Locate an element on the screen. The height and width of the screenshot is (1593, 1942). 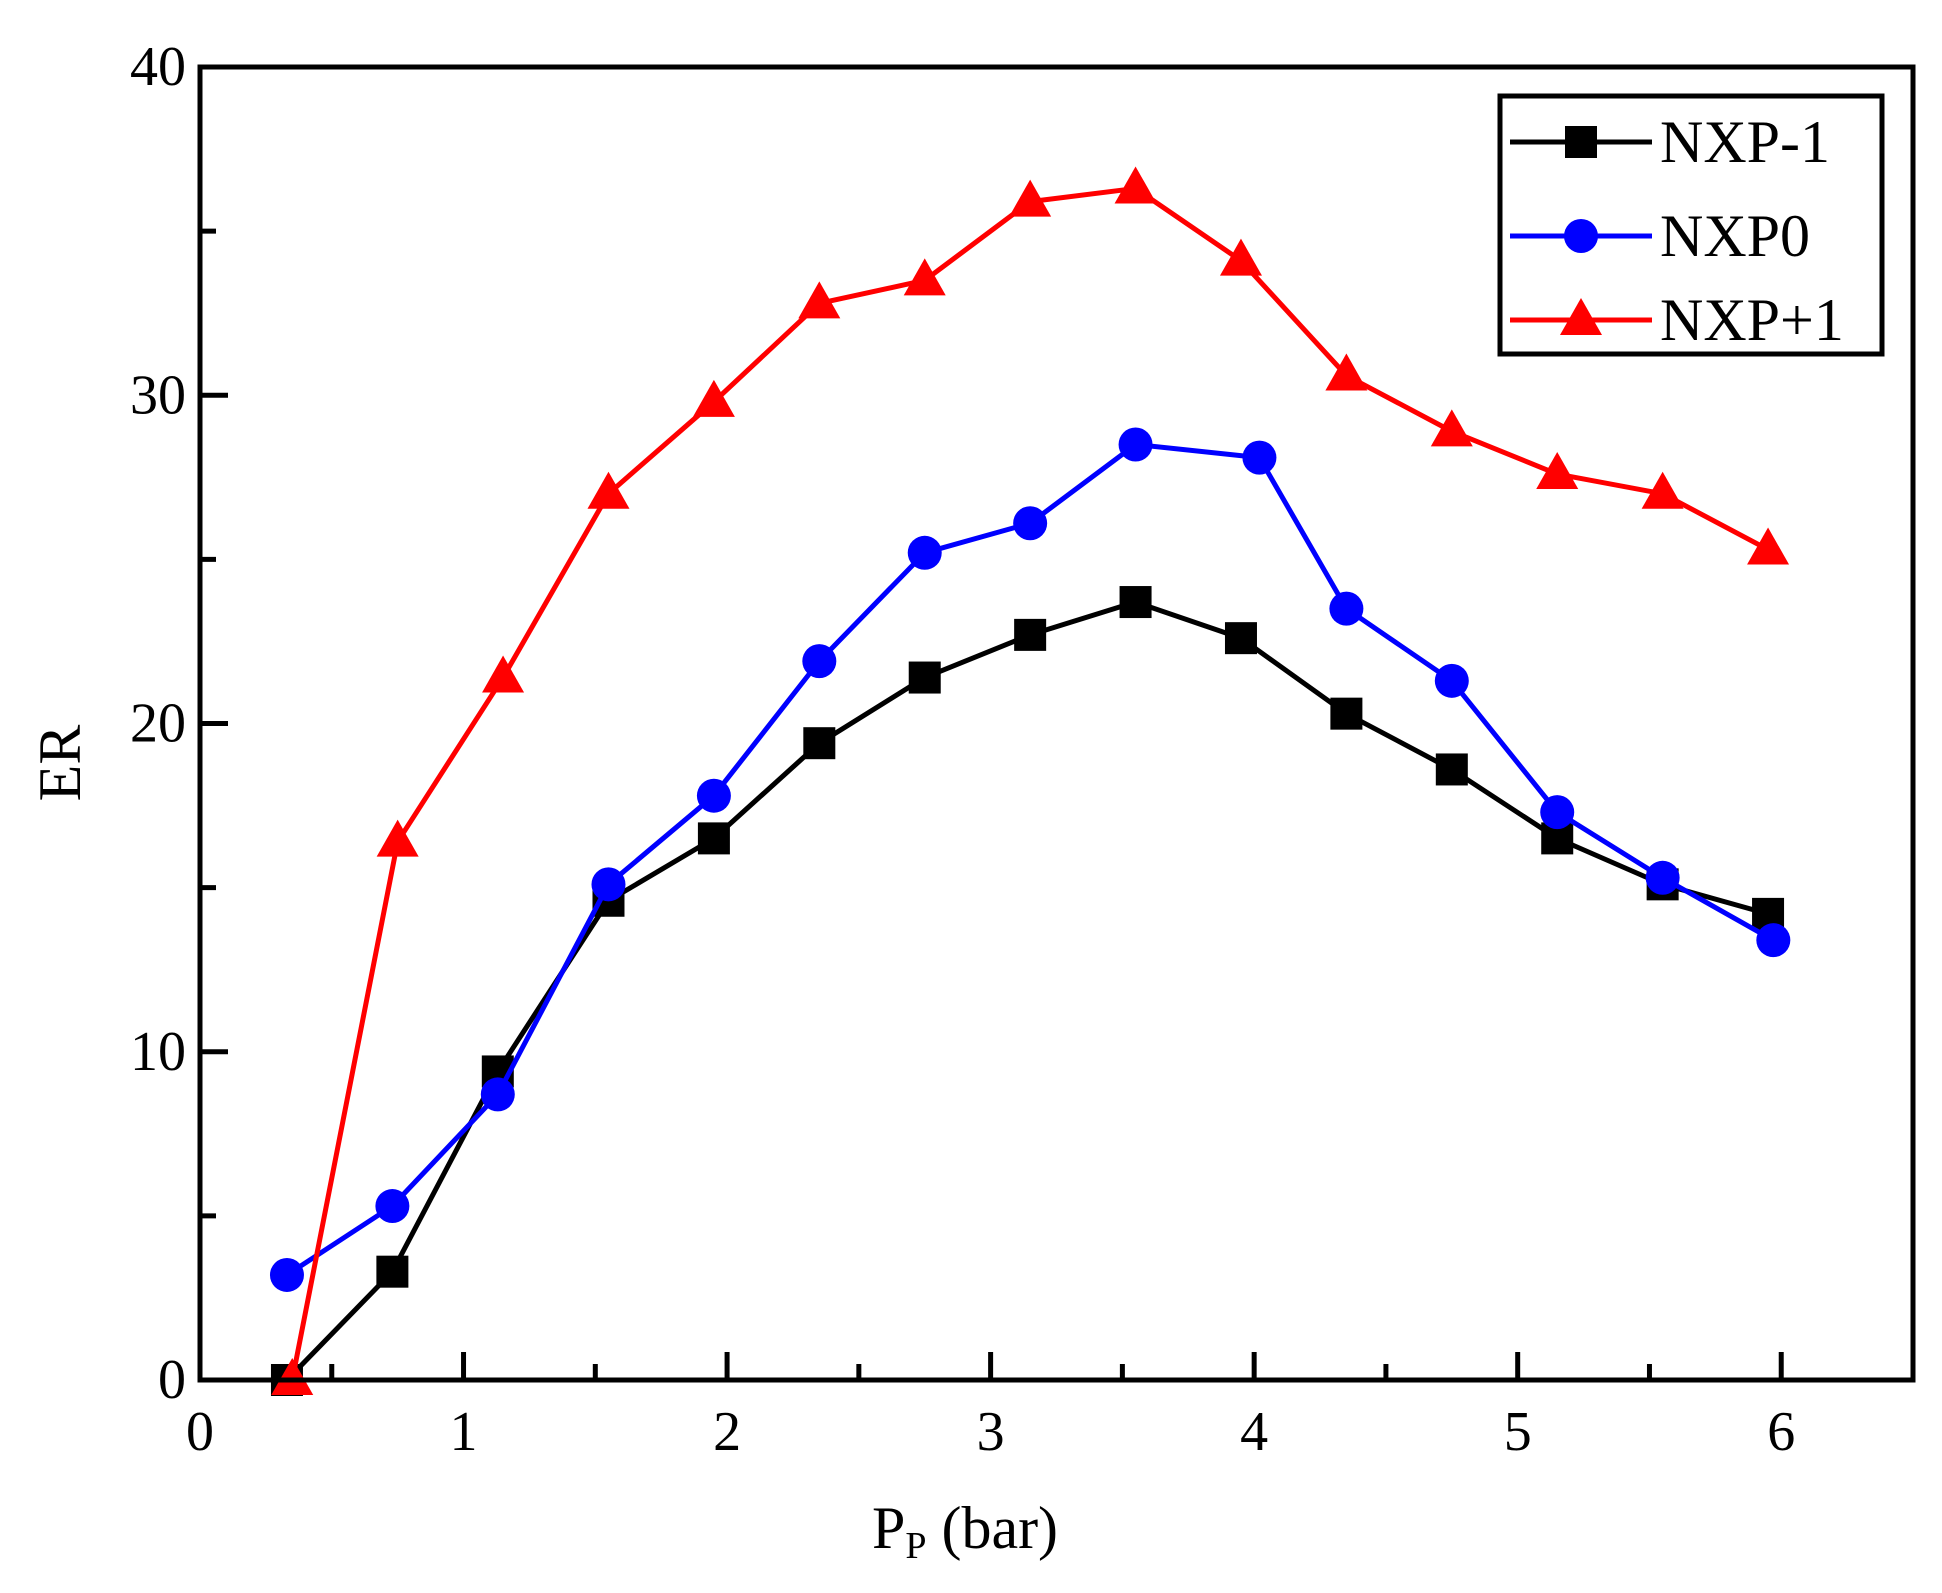
x-axis-ticks: 0 1 2 3 4 5 6 is located at coordinates (990, 1407).